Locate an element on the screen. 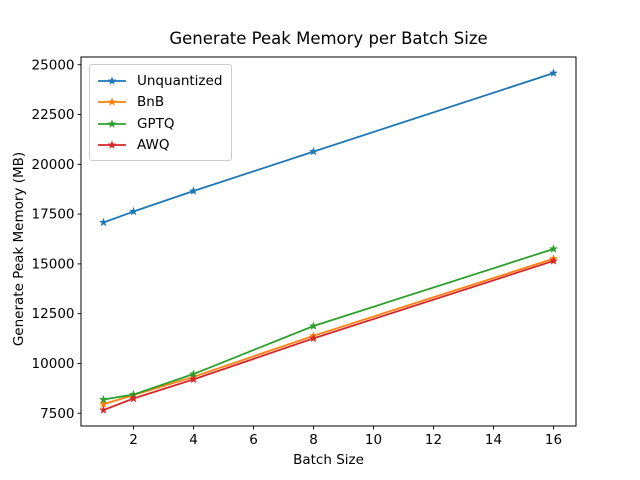 The height and width of the screenshot is (480, 640). x-axis-label: Batch Size is located at coordinates (328, 460).